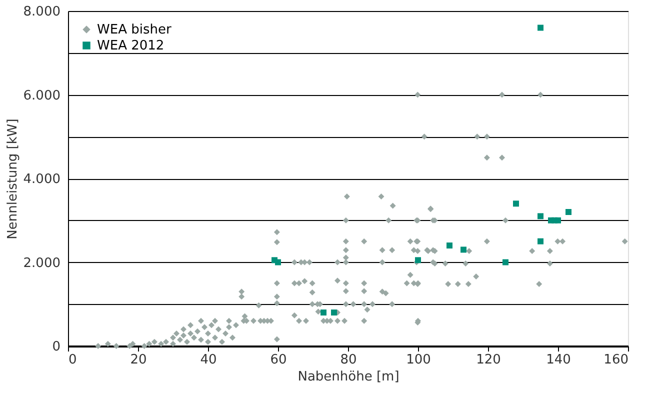 The image size is (670, 408). I want to click on x-tick-label: 0, so click(72, 360).